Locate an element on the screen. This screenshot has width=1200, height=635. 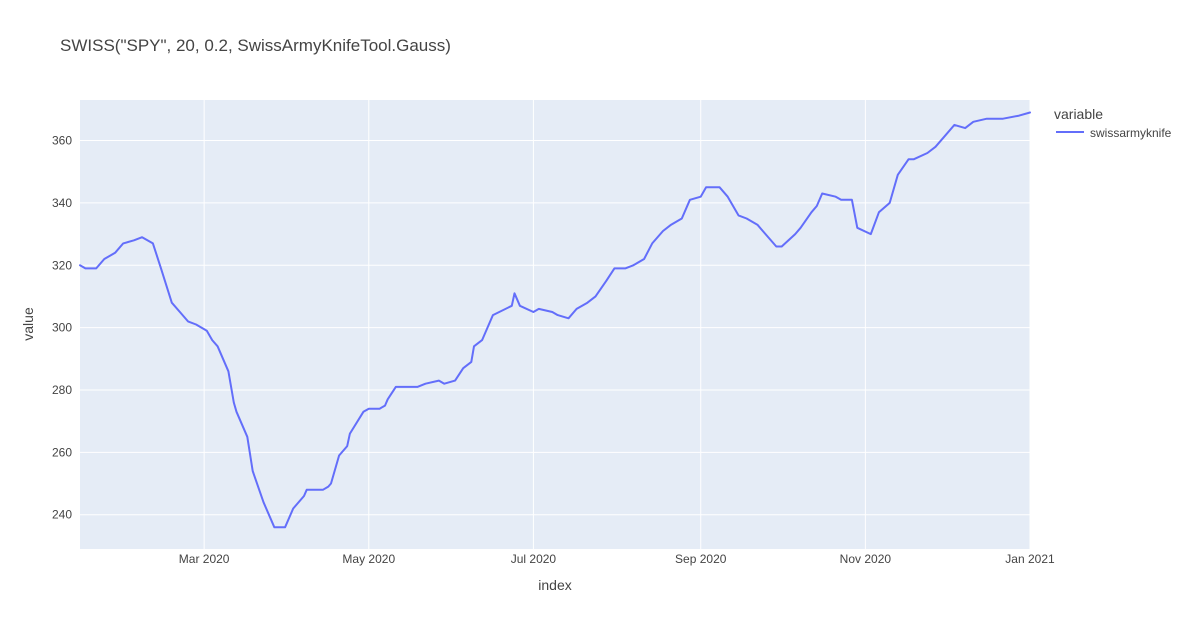
legend-label: swissarmyknife is located at coordinates (1131, 133).